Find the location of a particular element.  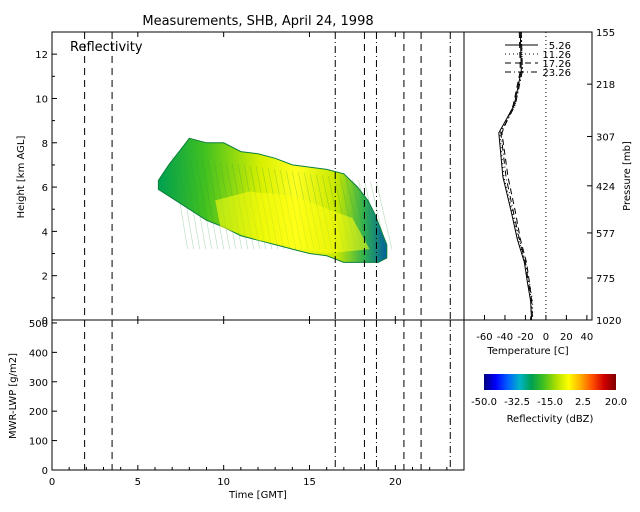

temp-xtick-label: 40 is located at coordinates (587, 337).